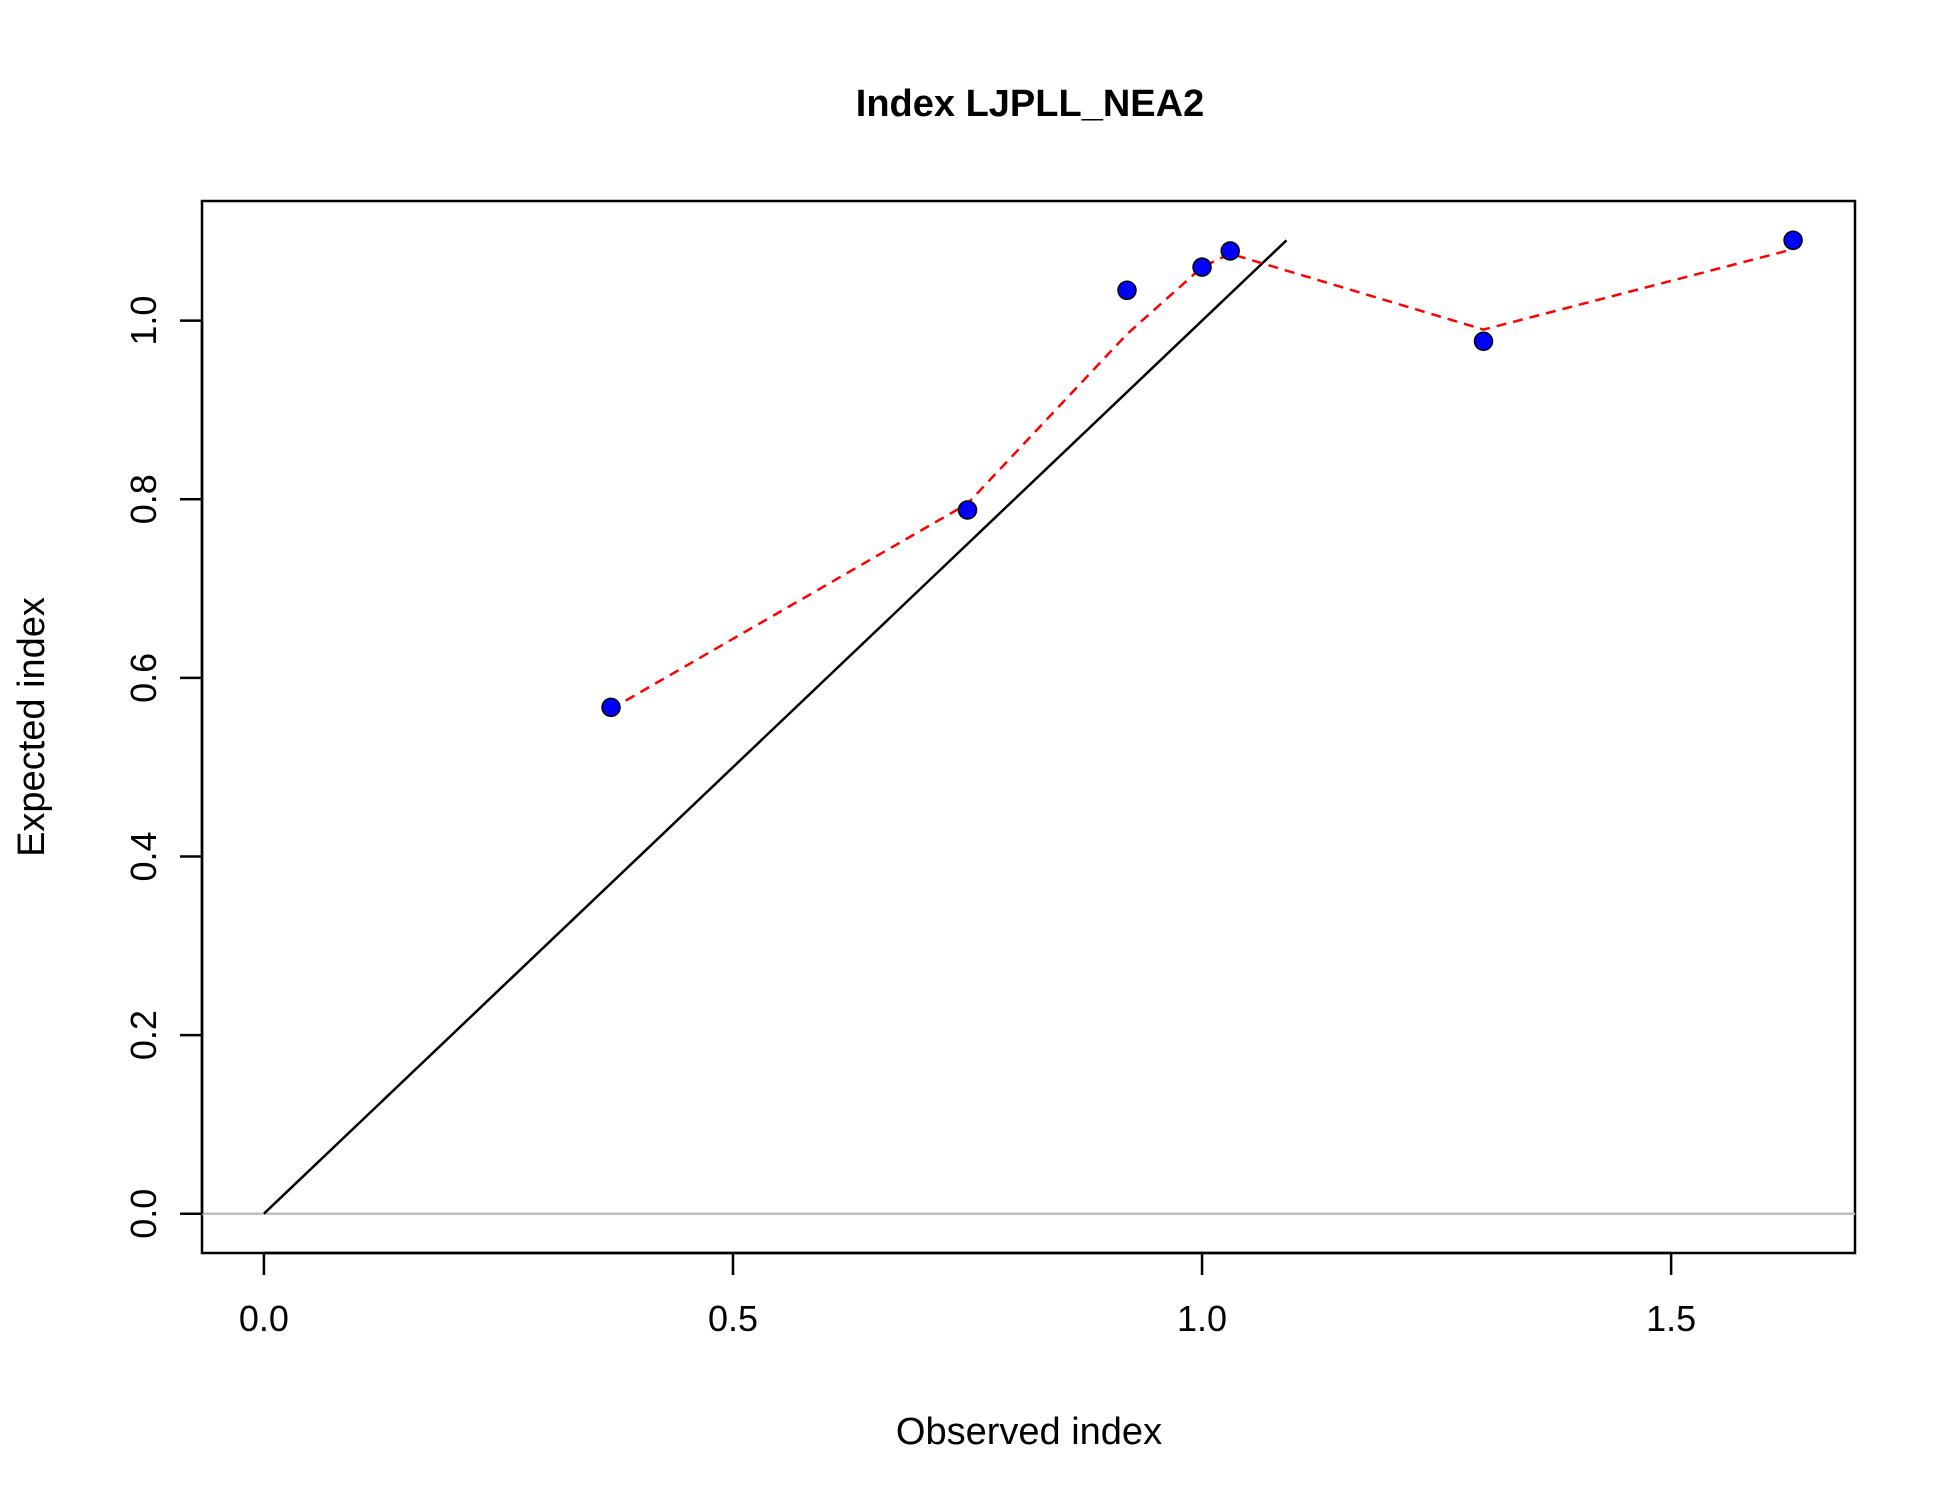 This screenshot has width=1950, height=1500. I want to click on y-tick-label: 0.6, so click(143, 678).